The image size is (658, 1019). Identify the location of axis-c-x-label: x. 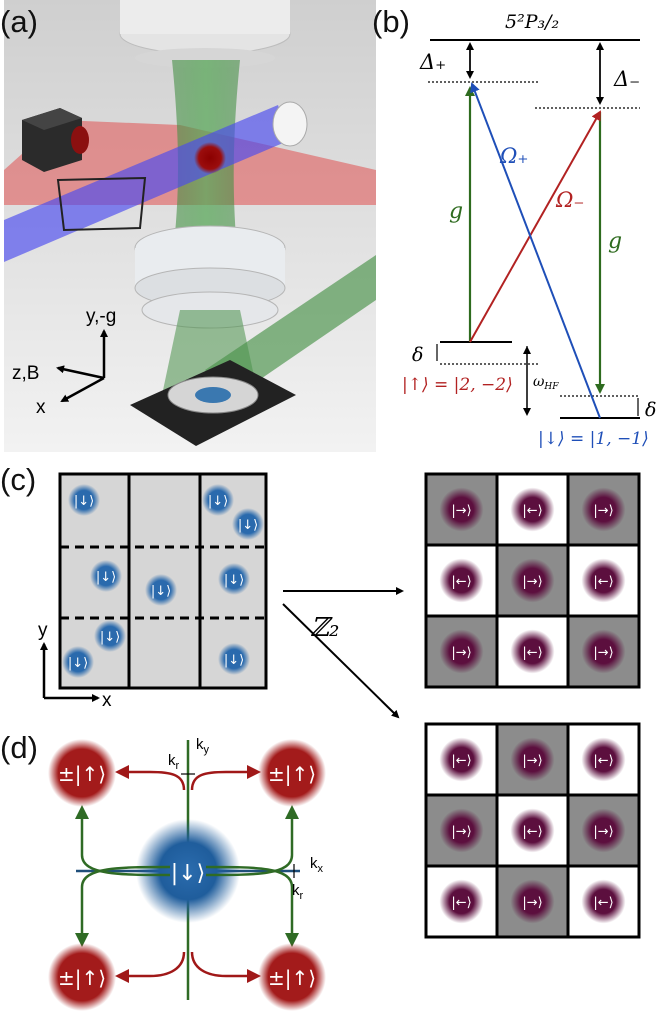
(107, 700).